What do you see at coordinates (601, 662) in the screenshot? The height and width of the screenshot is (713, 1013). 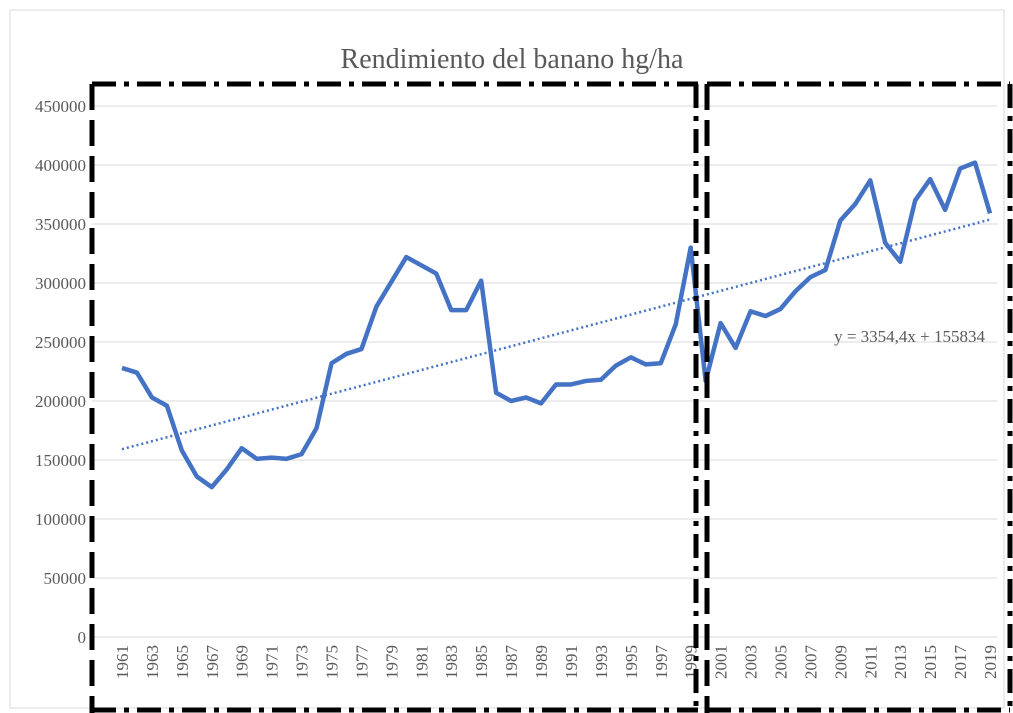 I see `x-tick-label: 1993` at bounding box center [601, 662].